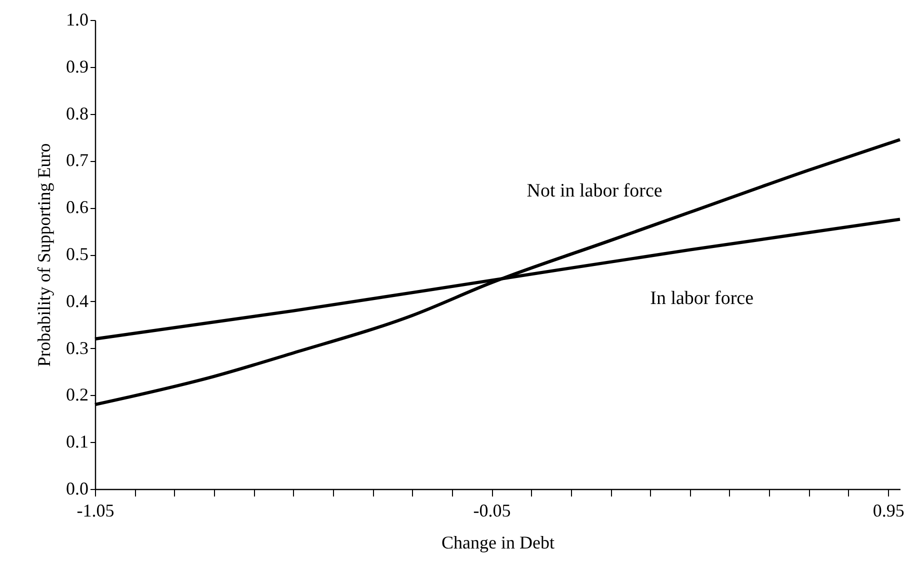  Describe the element at coordinates (77, 20) in the screenshot. I see `y-tick-label: 1.0` at that location.